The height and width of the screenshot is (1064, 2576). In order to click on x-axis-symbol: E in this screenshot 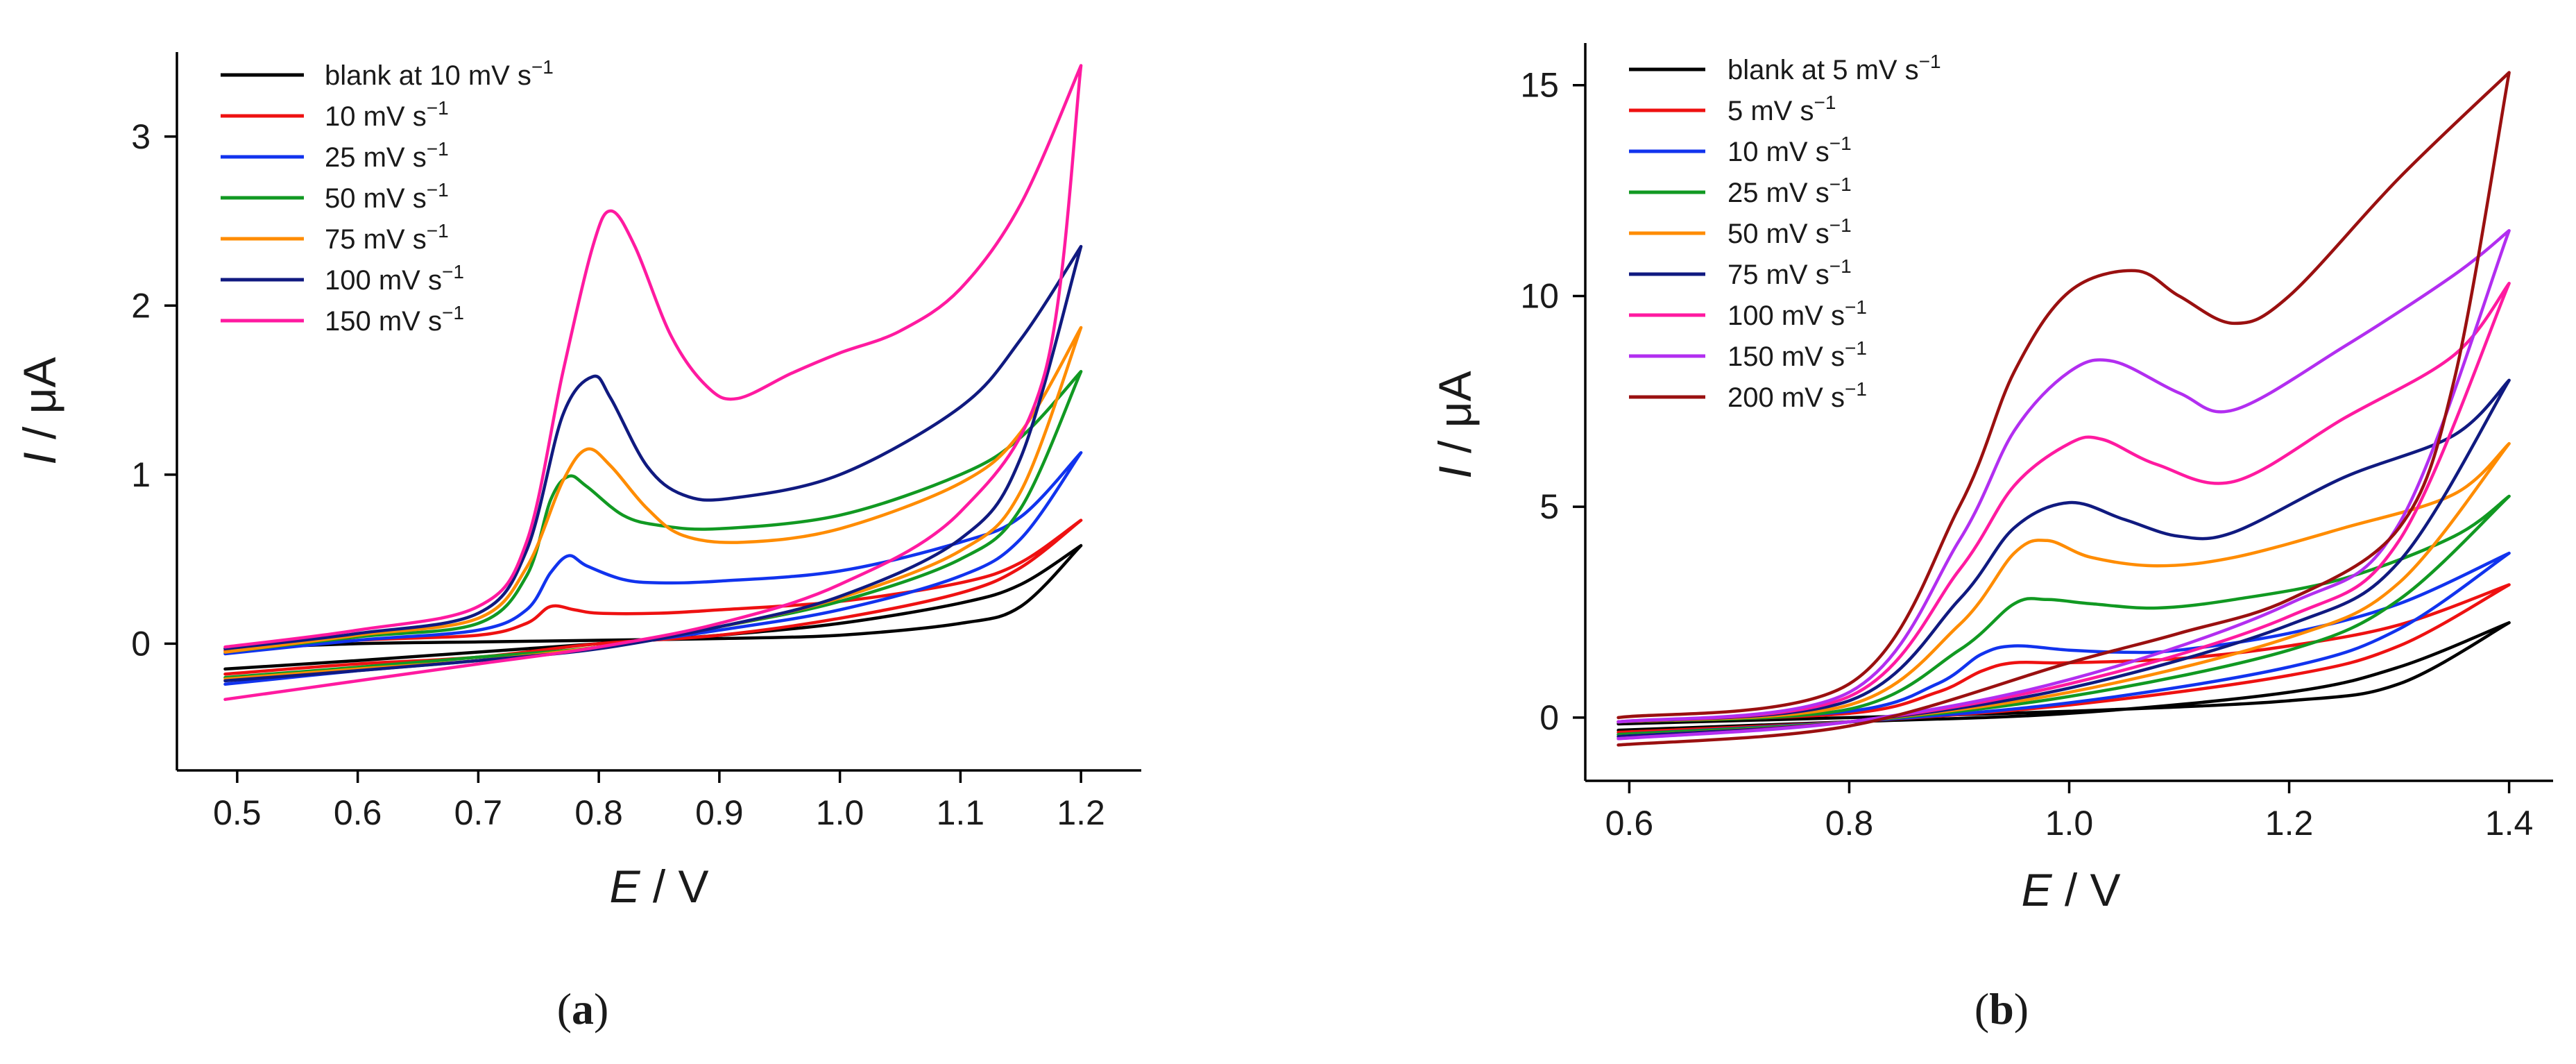, I will do `click(624, 886)`.